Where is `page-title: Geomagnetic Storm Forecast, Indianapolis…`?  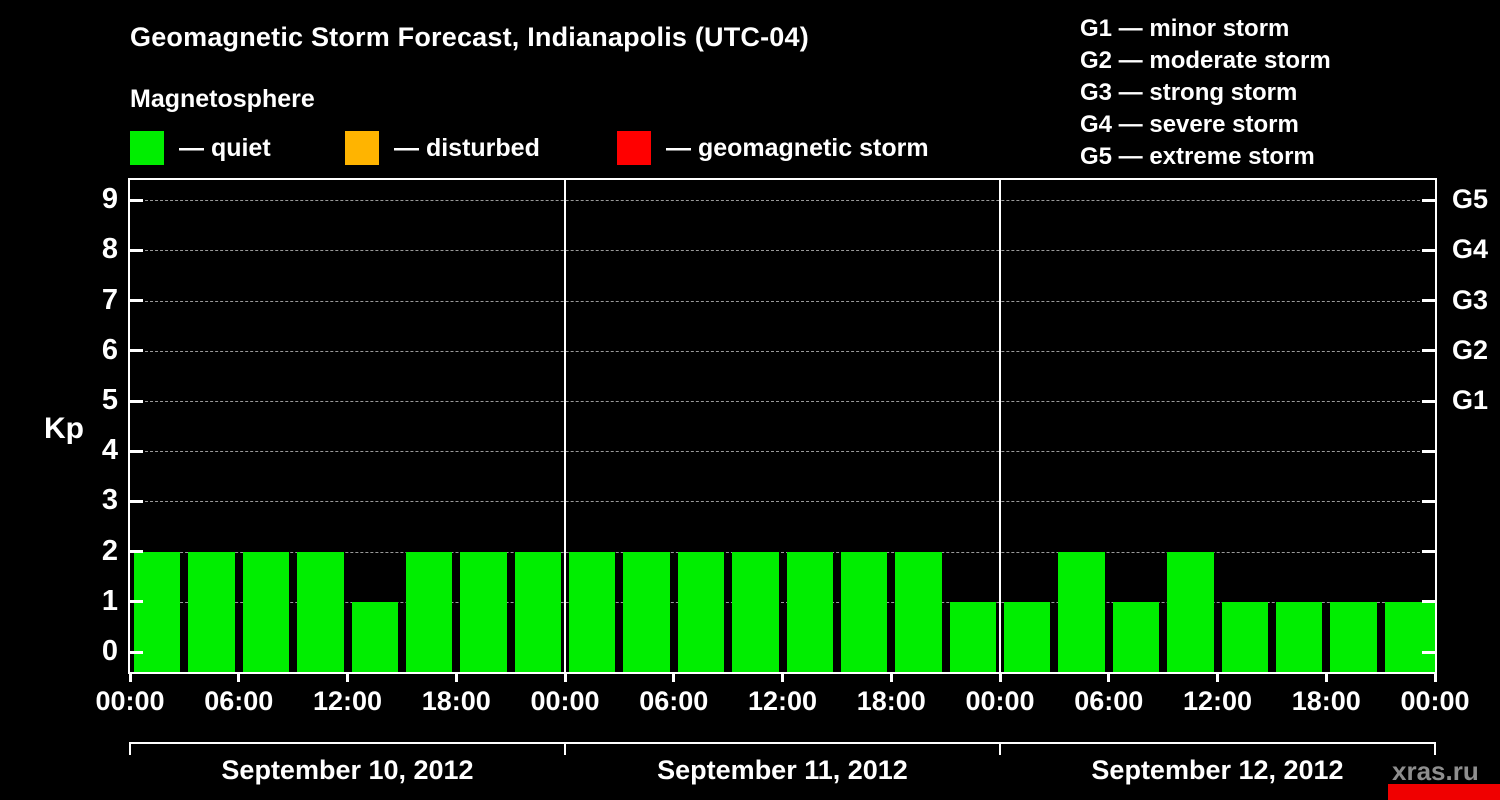 page-title: Geomagnetic Storm Forecast, Indianapolis… is located at coordinates (469, 37).